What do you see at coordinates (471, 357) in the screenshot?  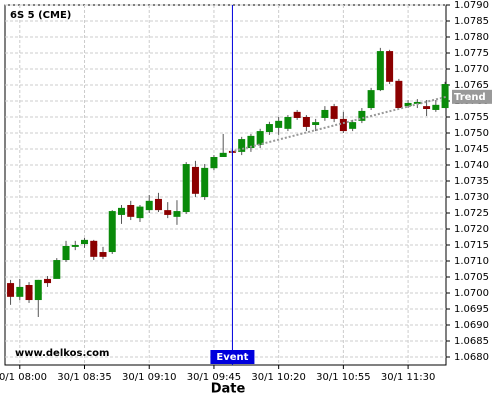 I see `y-tick-label: 1.0680` at bounding box center [471, 357].